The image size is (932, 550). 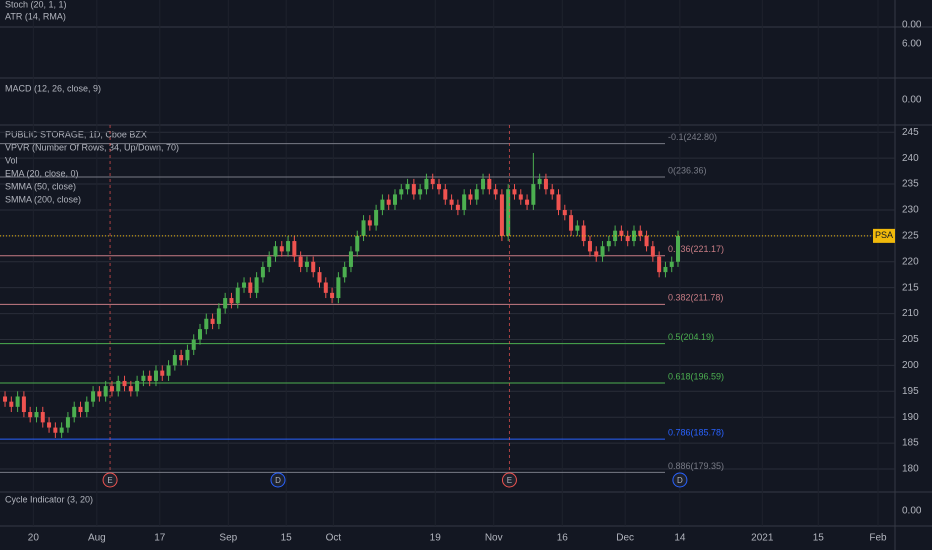 What do you see at coordinates (680, 538) in the screenshot?
I see `x-tick-label: 14` at bounding box center [680, 538].